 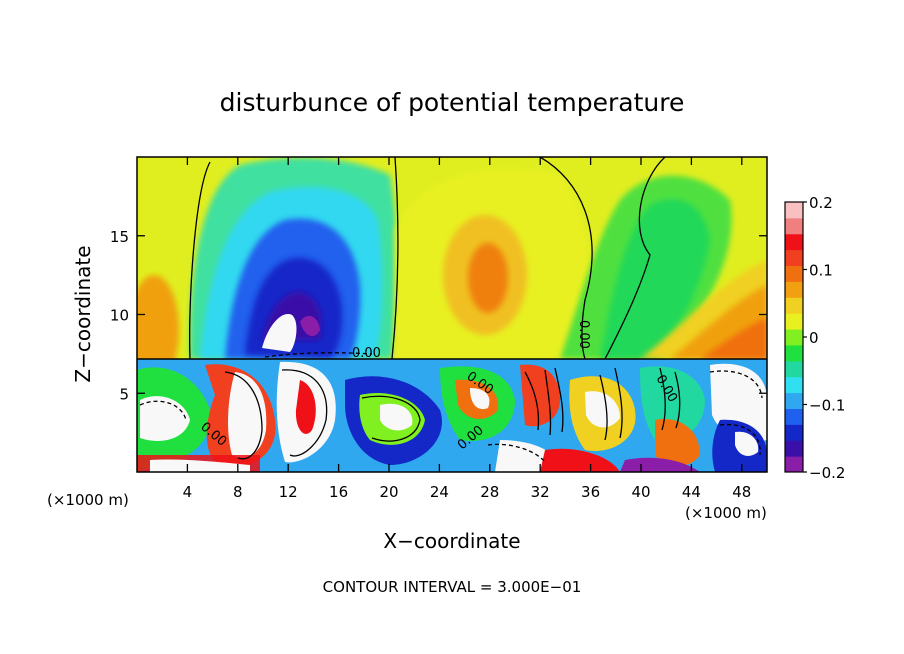 What do you see at coordinates (821, 203) in the screenshot?
I see `colorbar-tick-label: 0.2` at bounding box center [821, 203].